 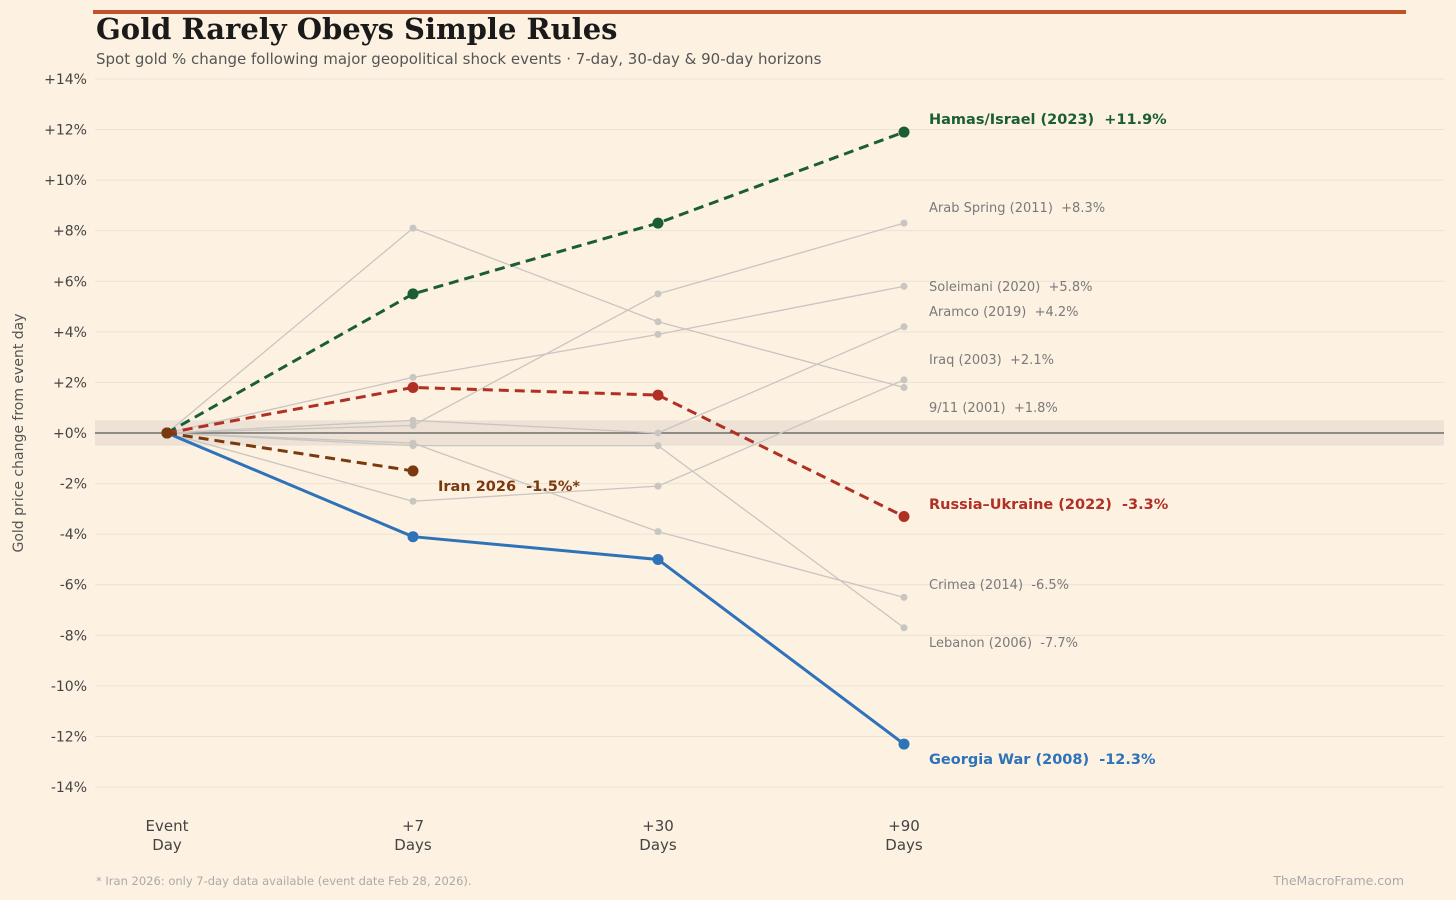 What do you see at coordinates (65, 181) in the screenshot?
I see `y-tick-label: +10%` at bounding box center [65, 181].